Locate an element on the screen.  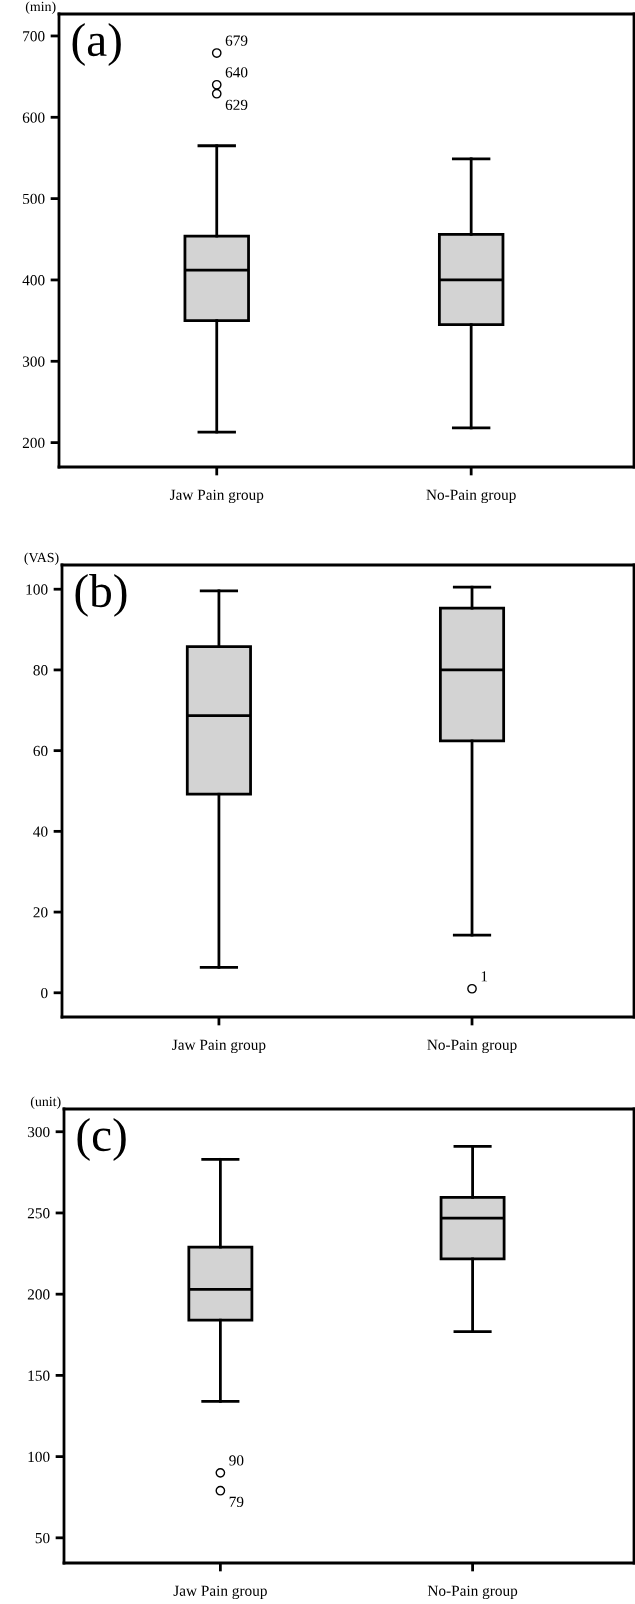
chart-title: (a) is located at coordinates (96, 44).